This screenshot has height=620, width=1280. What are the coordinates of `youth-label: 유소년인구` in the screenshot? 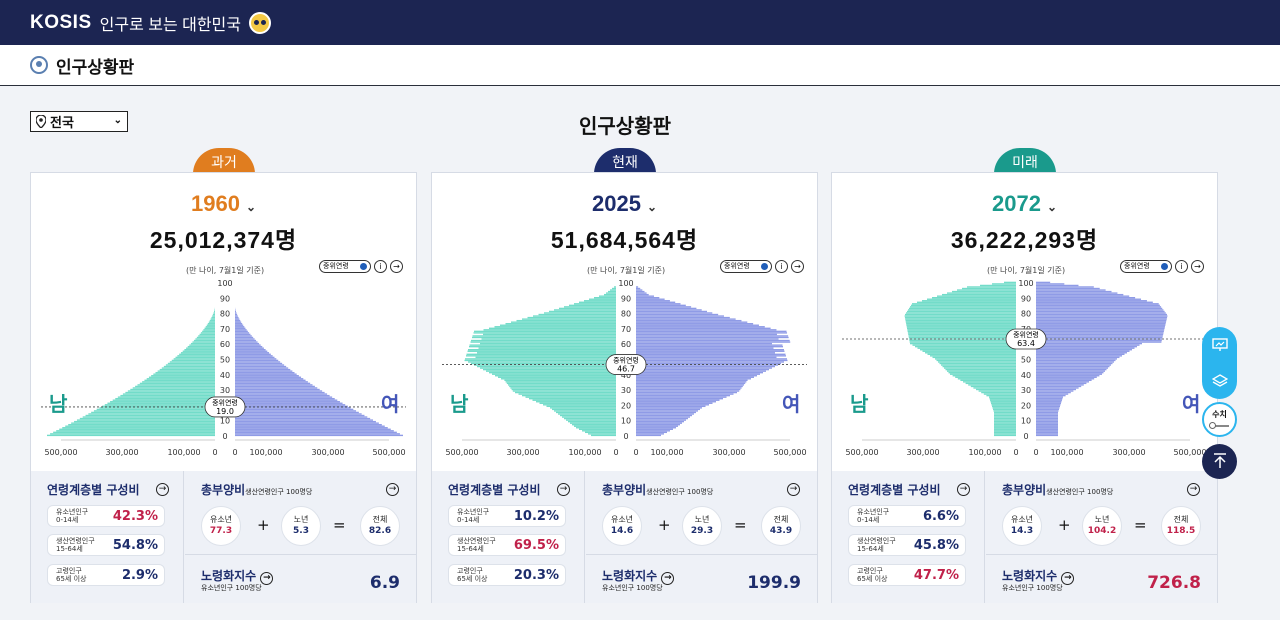 It's located at (473, 512).